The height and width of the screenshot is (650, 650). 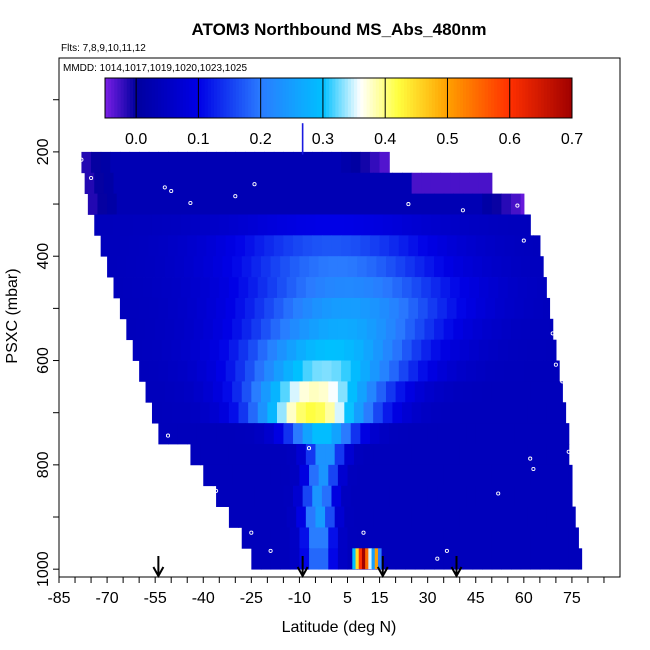 What do you see at coordinates (47, 343) in the screenshot?
I see `y-axis: 200 400 600 800 1000` at bounding box center [47, 343].